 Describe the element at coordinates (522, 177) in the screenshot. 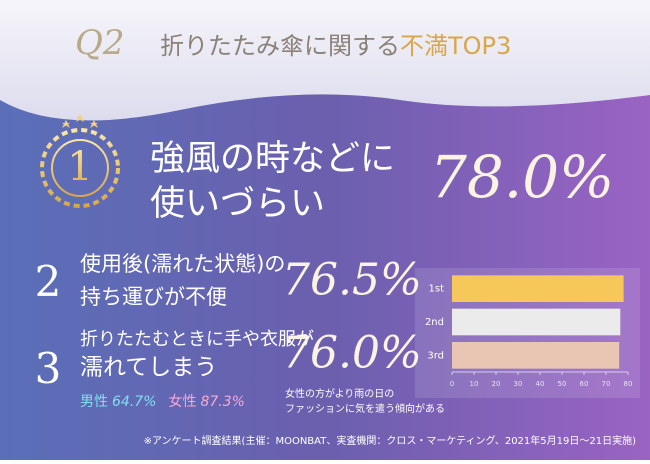

I see `percent: 78.0%` at that location.